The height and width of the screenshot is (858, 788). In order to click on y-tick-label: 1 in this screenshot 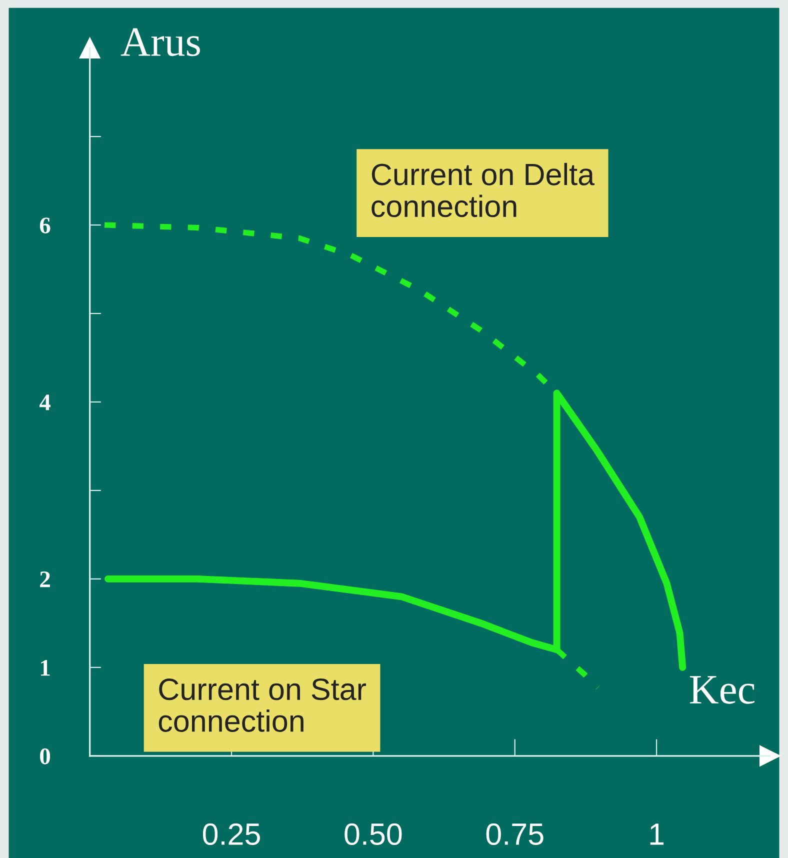, I will do `click(45, 668)`.